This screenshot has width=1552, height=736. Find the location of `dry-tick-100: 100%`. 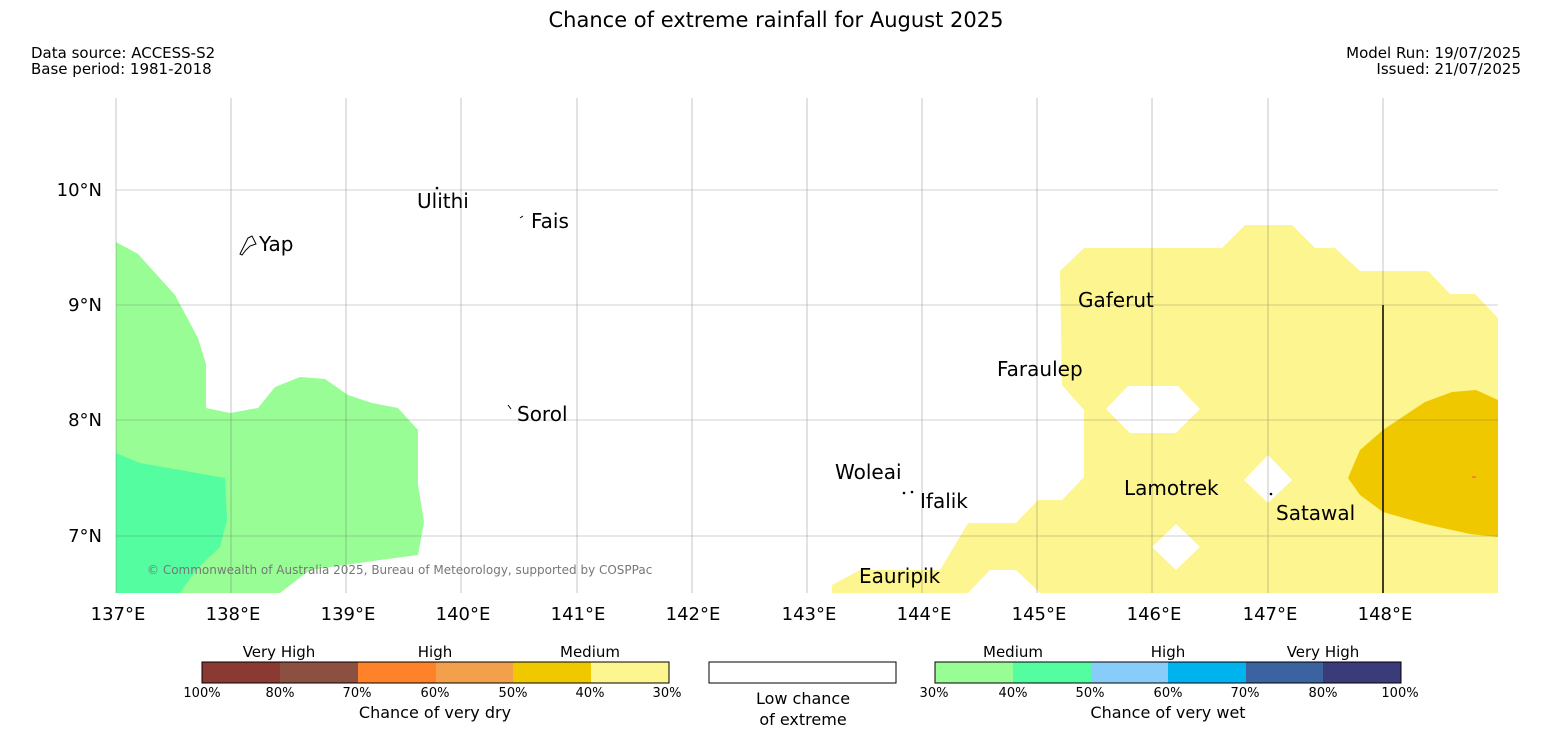

dry-tick-100: 100% is located at coordinates (201, 693).